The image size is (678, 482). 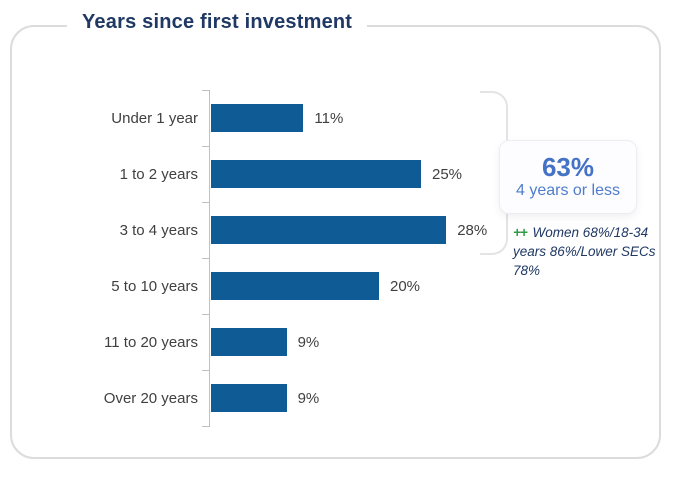 I want to click on bar-value-label: 25%, so click(x=447, y=174).